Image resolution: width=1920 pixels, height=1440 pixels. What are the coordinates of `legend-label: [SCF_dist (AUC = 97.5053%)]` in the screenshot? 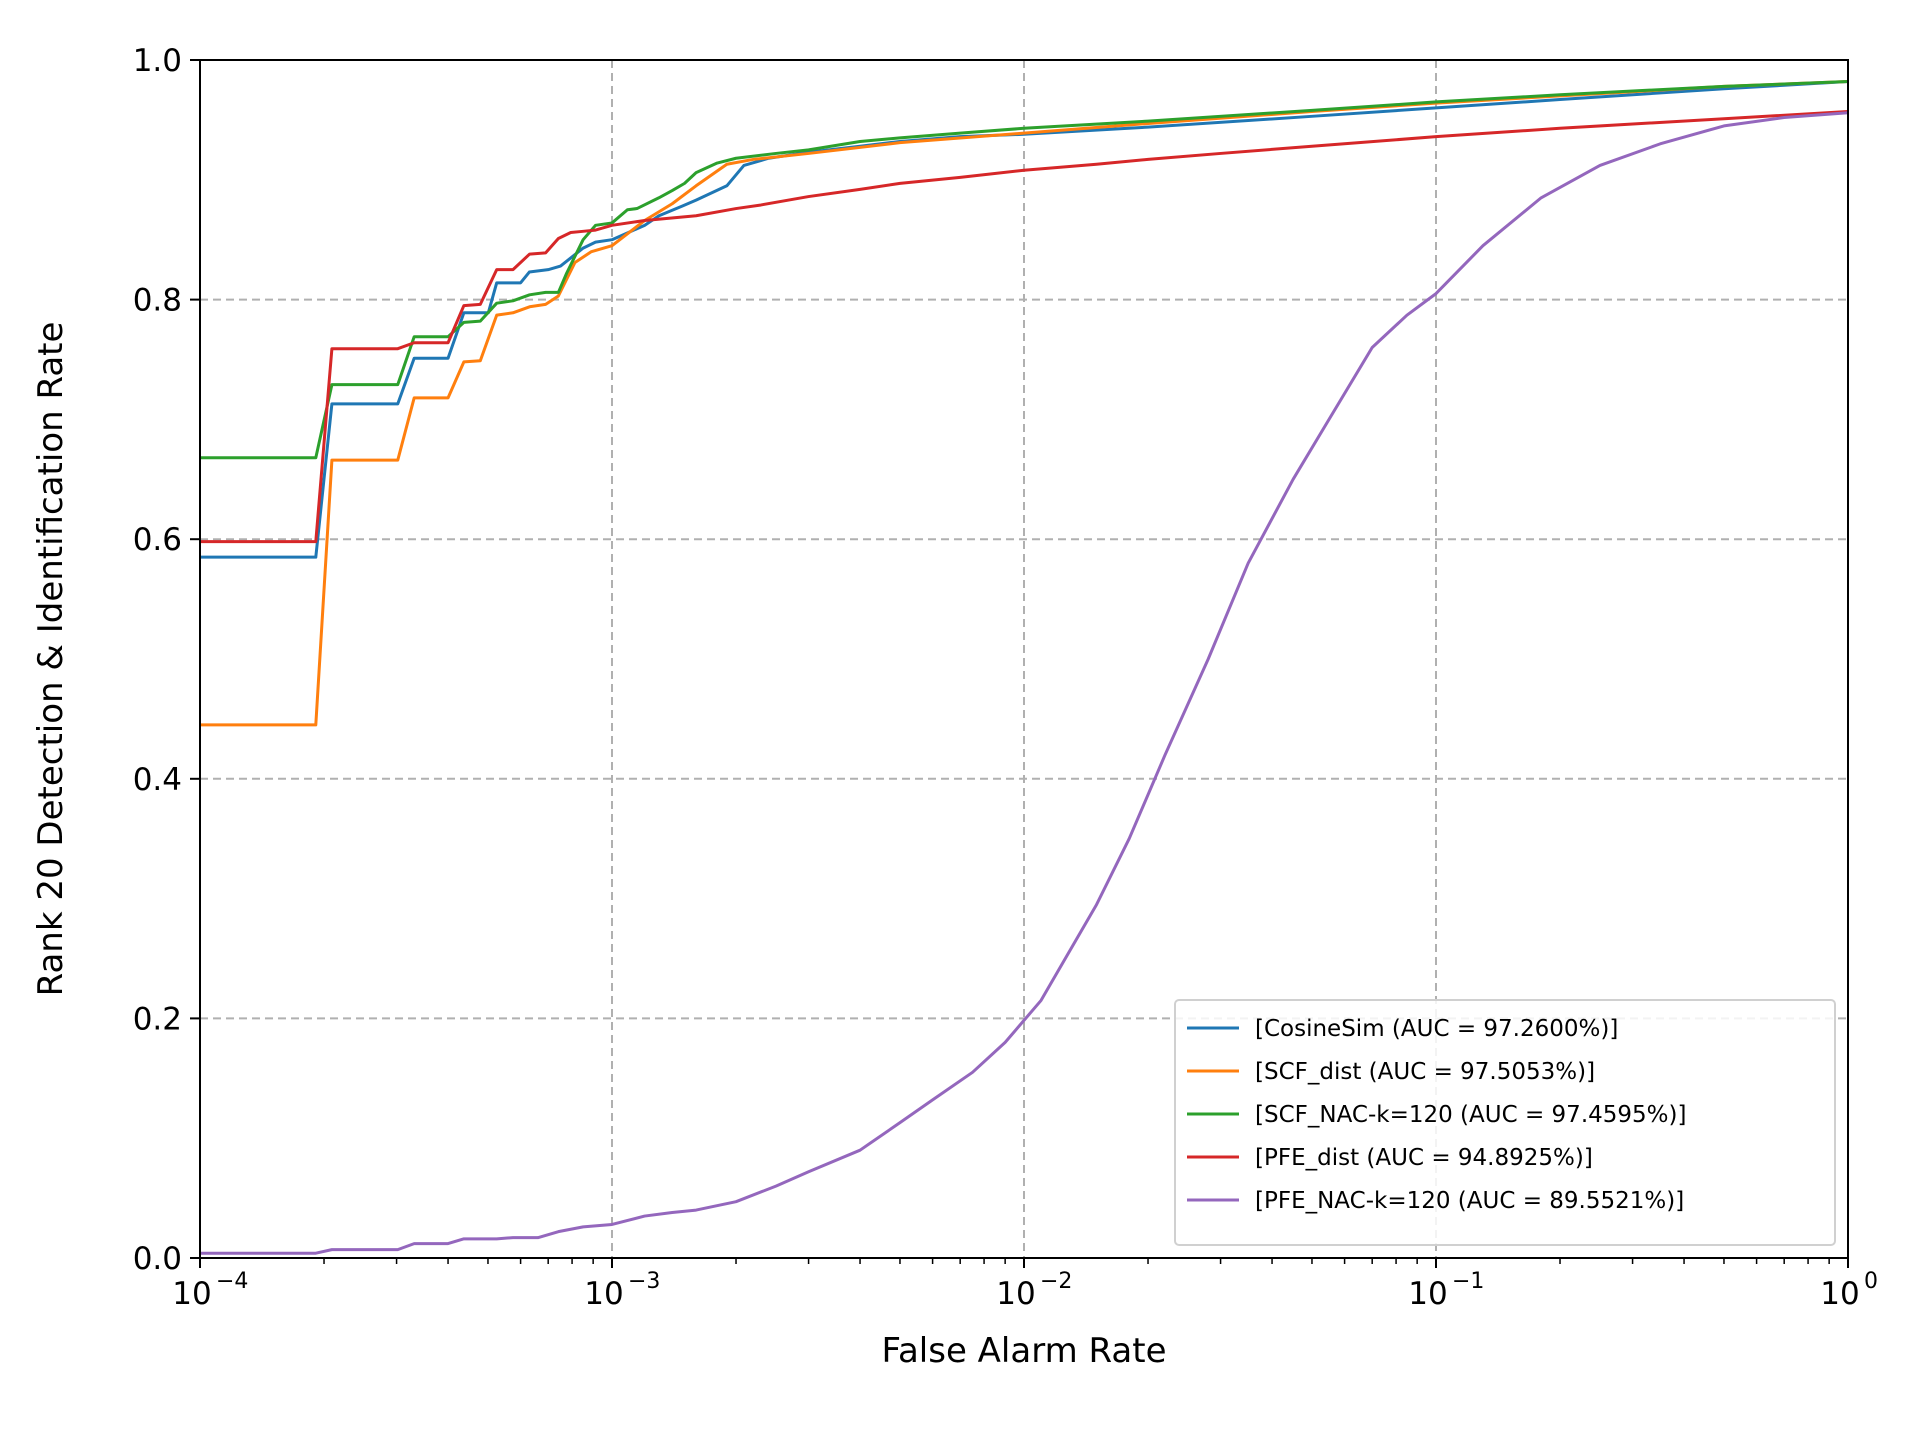 It's located at (1425, 1072).